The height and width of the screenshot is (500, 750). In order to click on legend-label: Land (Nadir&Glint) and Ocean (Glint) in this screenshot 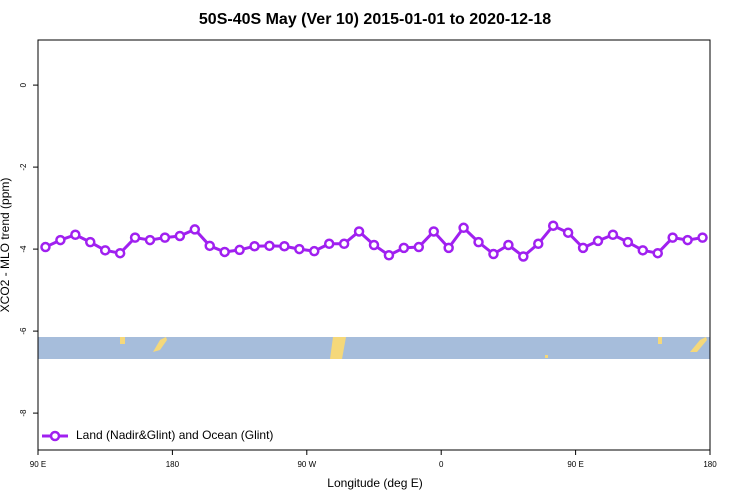, I will do `click(174, 435)`.